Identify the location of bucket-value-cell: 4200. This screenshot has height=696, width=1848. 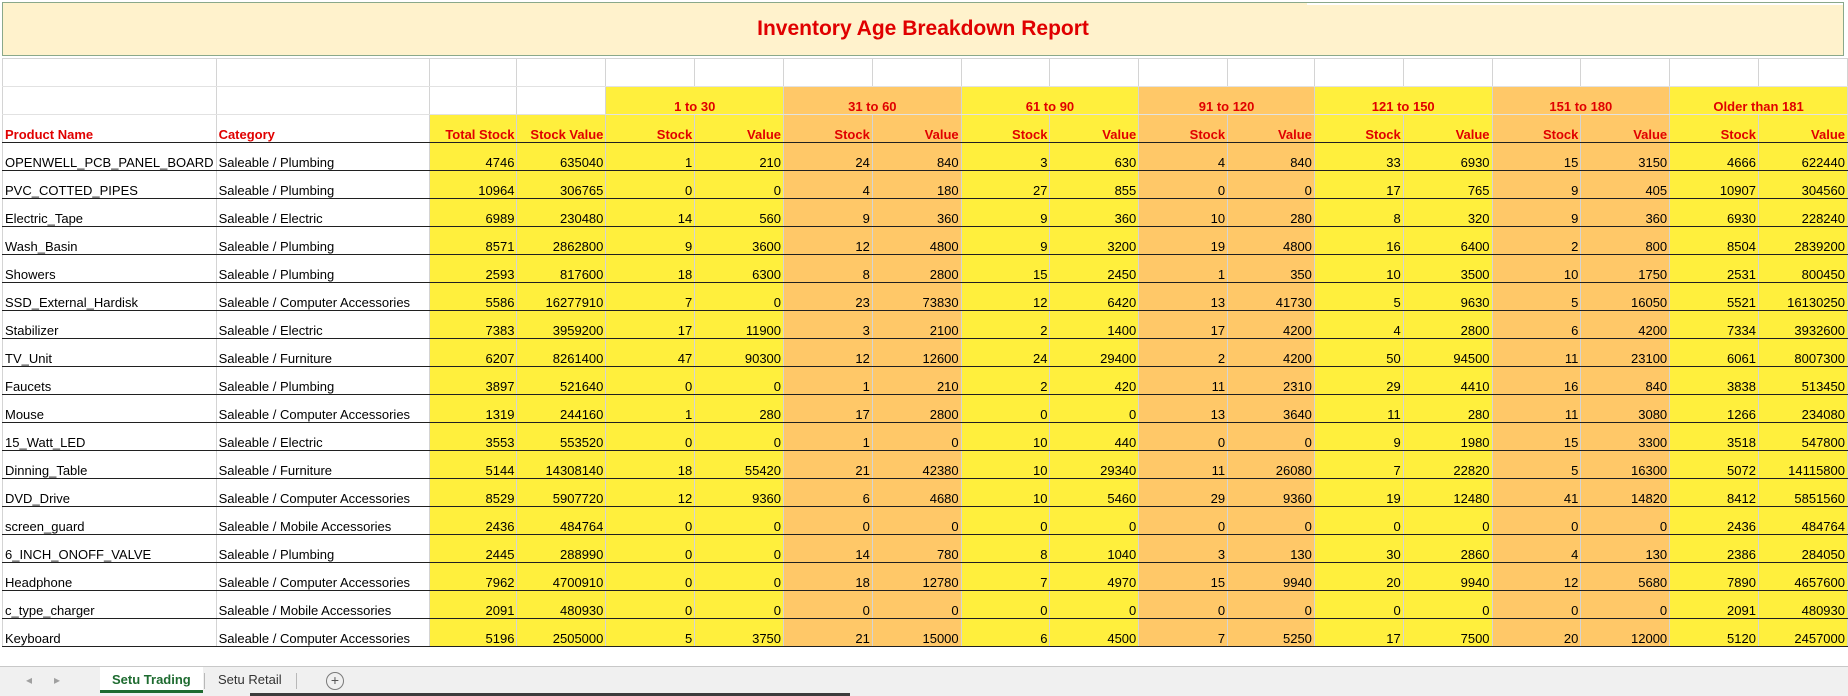
(1271, 324).